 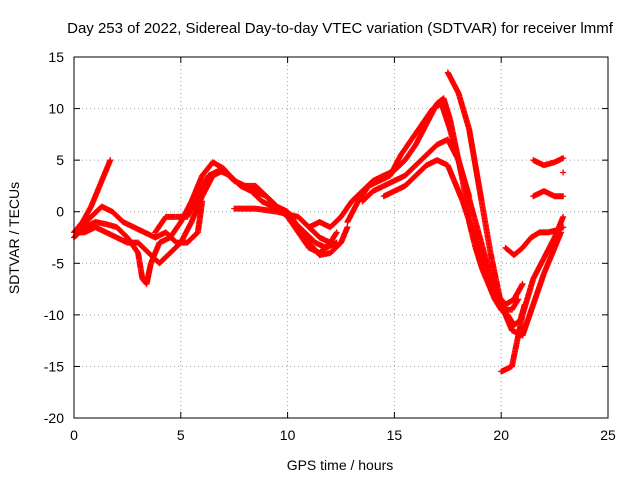 What do you see at coordinates (60, 160) in the screenshot?
I see `y-tick-label: 5` at bounding box center [60, 160].